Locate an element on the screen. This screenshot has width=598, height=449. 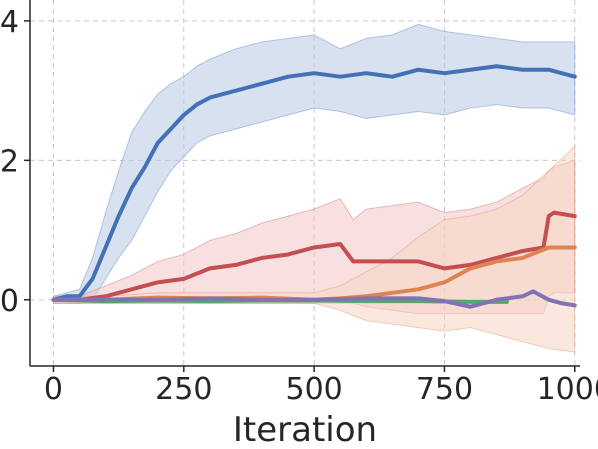
y-tick-label: 4 is located at coordinates (9, 22).